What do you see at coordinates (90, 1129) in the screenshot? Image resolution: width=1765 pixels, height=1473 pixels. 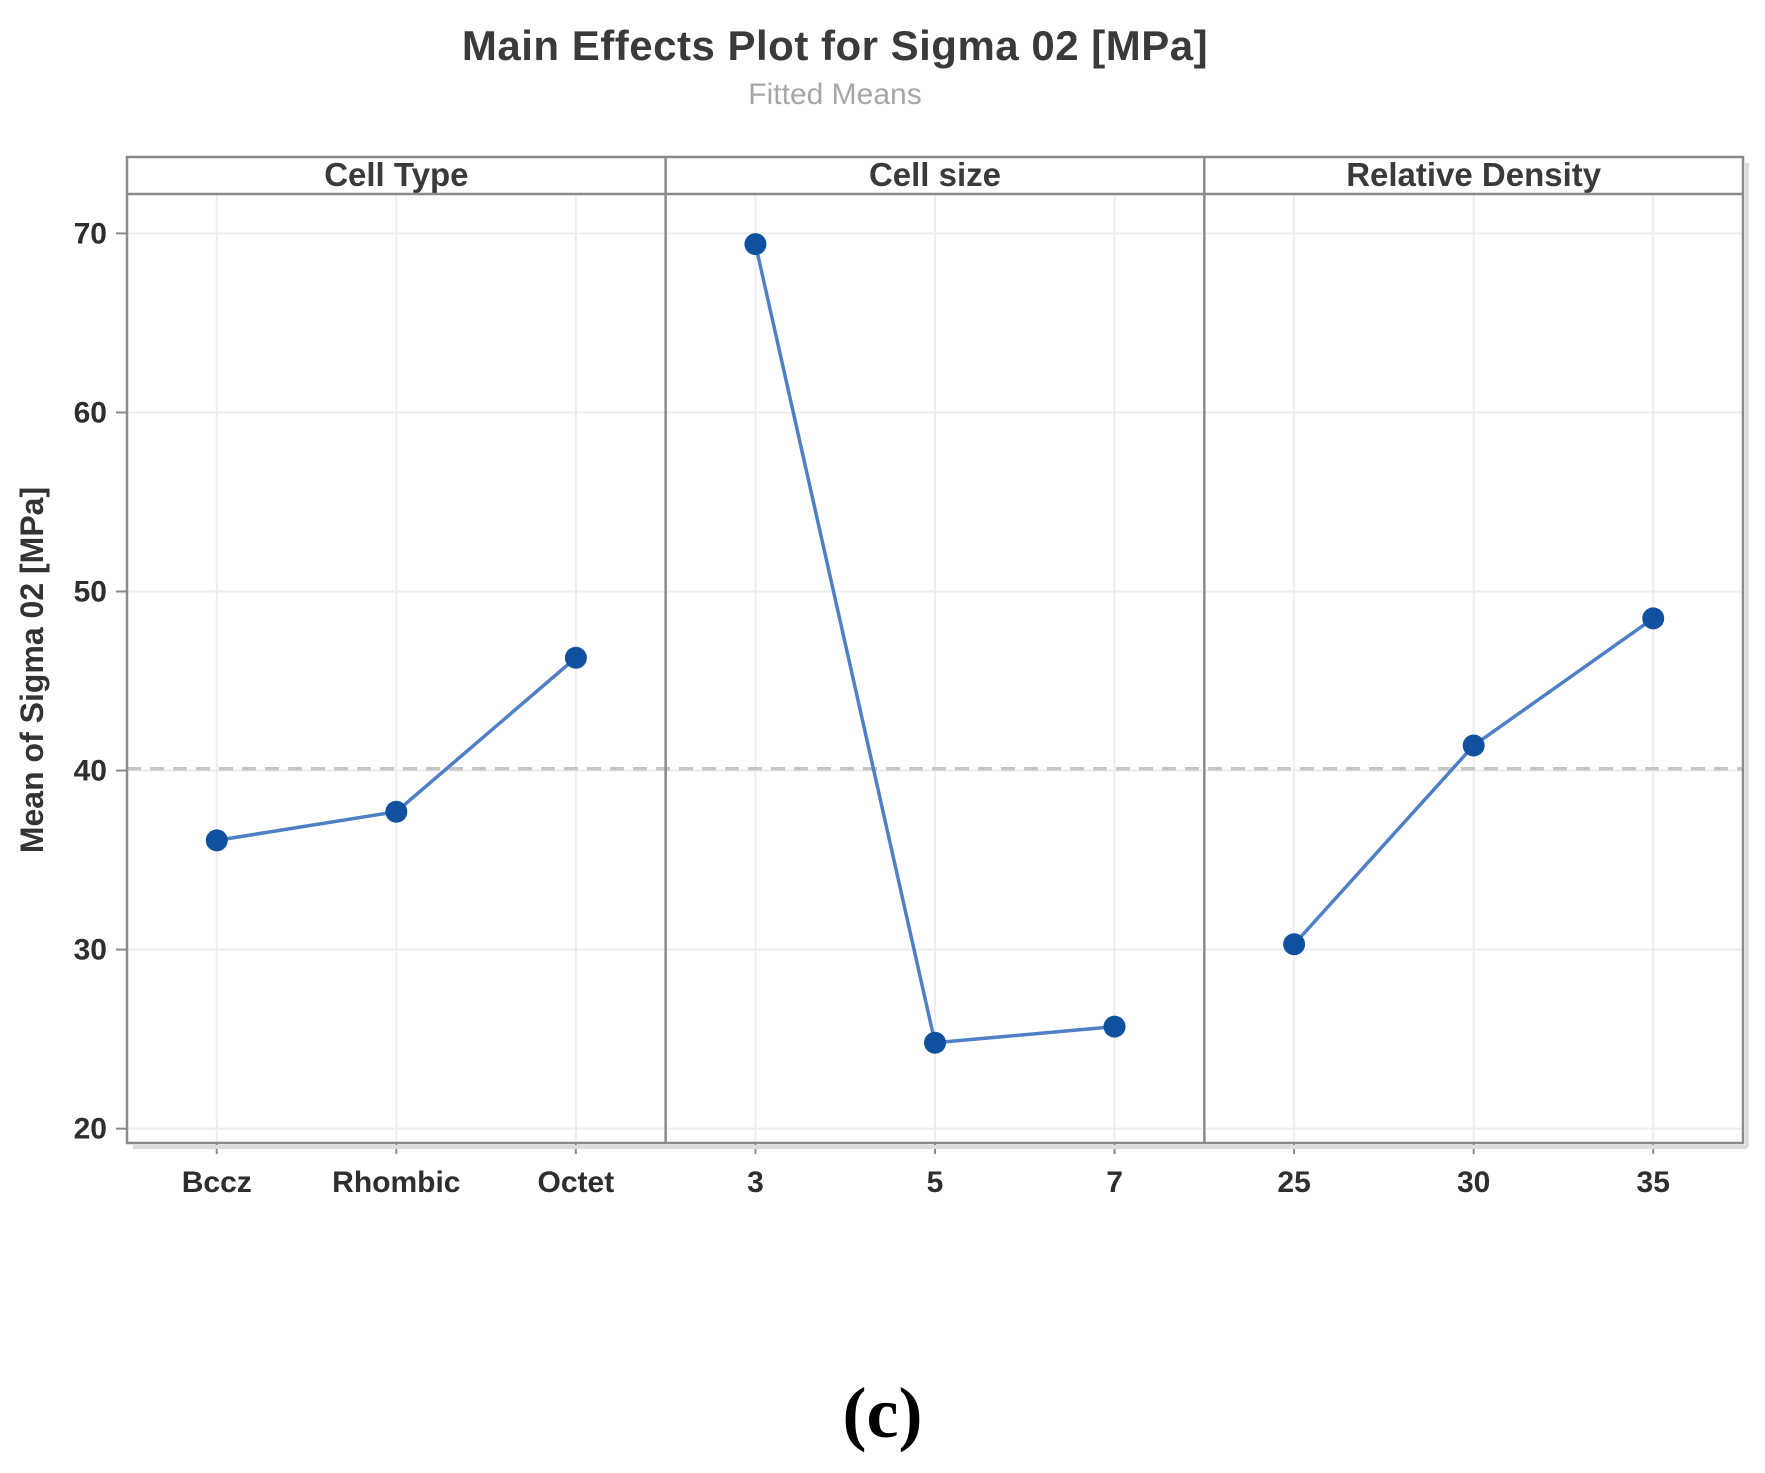 I see `y-tick-label: 20` at bounding box center [90, 1129].